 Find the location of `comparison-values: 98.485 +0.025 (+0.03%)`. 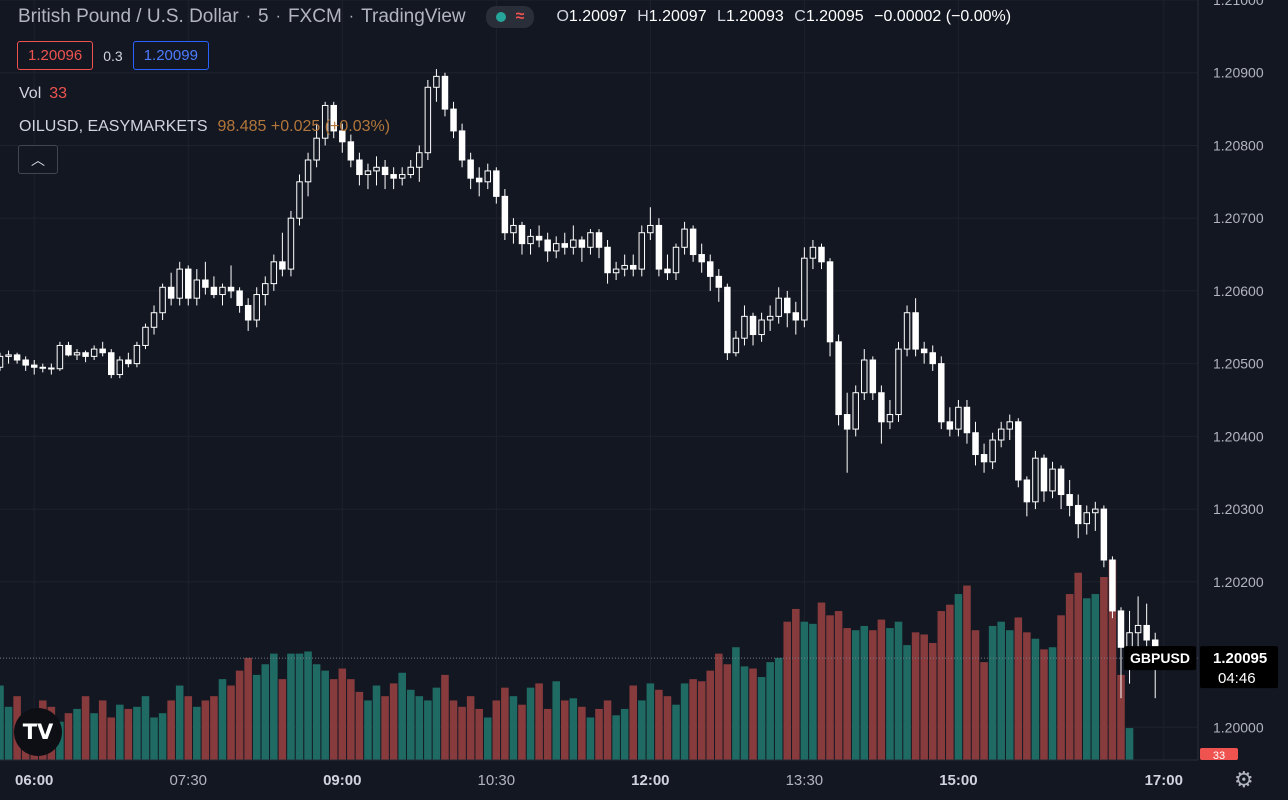

comparison-values: 98.485 +0.025 (+0.03%) is located at coordinates (304, 126).